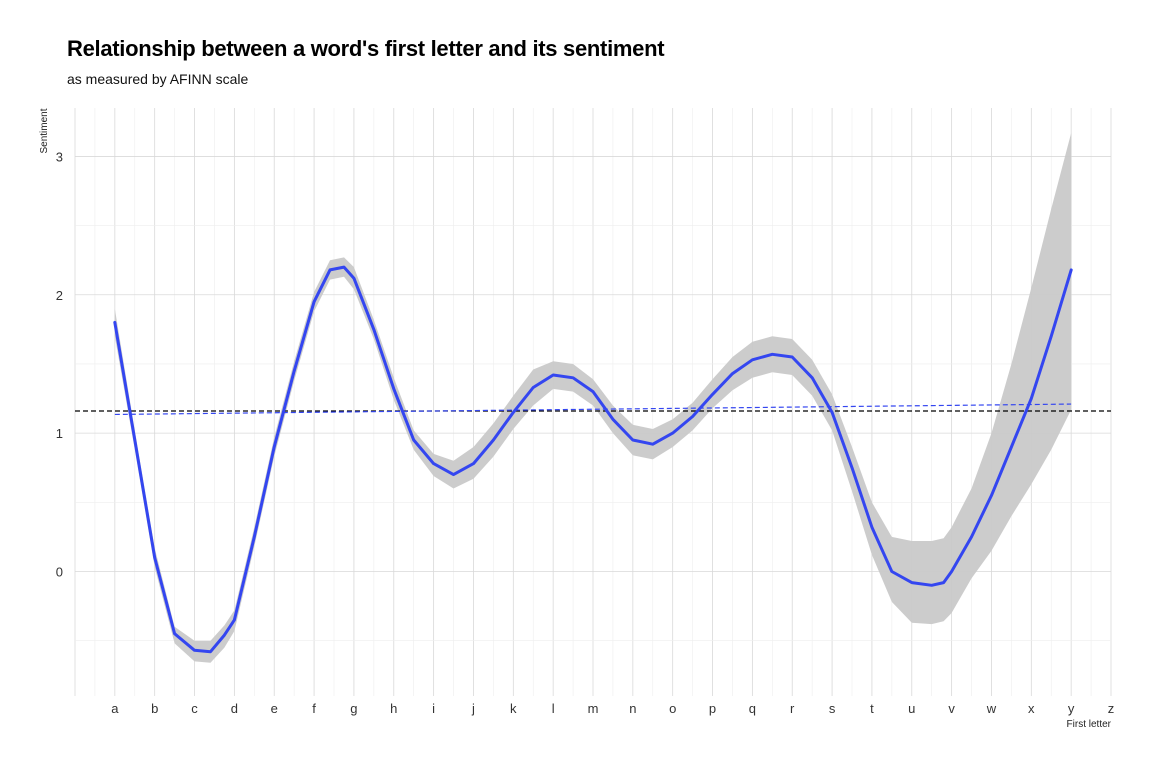  What do you see at coordinates (553, 708) in the screenshot?
I see `x-tick-label: l` at bounding box center [553, 708].